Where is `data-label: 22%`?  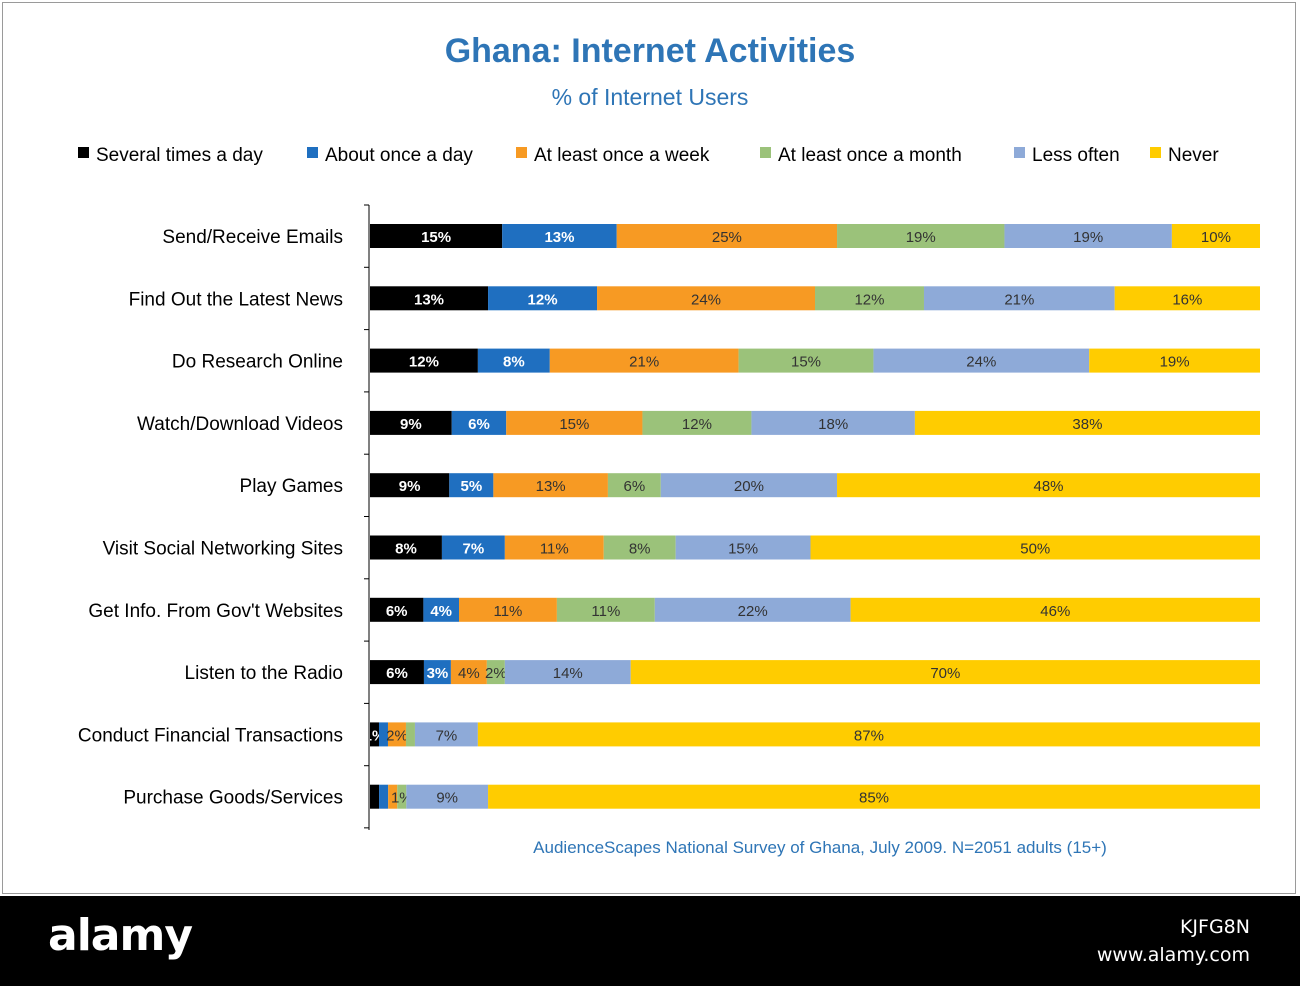
data-label: 22% is located at coordinates (753, 611).